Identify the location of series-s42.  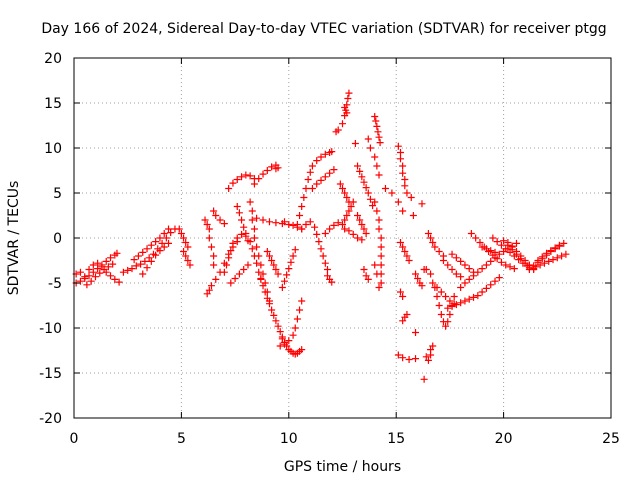
(377, 276).